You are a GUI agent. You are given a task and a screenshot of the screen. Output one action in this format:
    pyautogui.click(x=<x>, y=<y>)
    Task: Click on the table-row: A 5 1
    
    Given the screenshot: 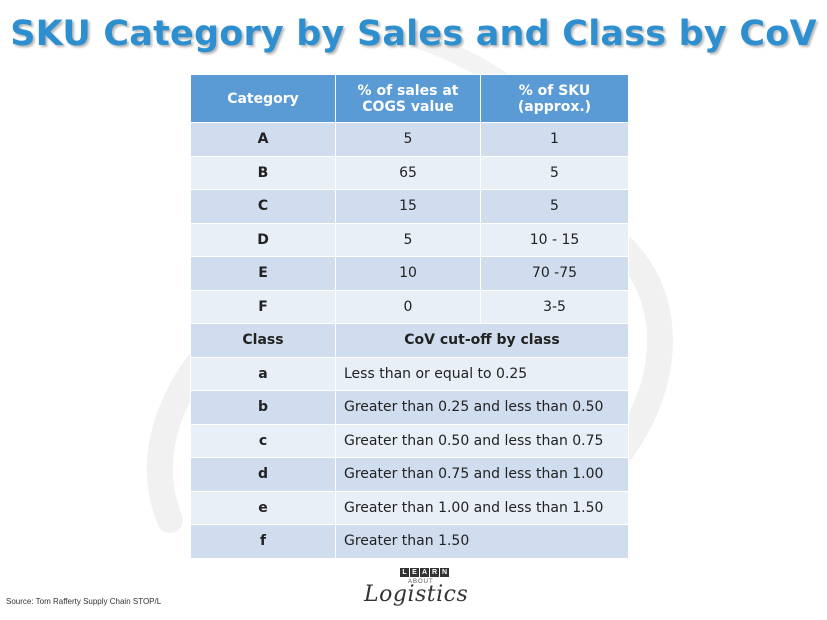 What is the action you would take?
    pyautogui.click(x=409, y=139)
    